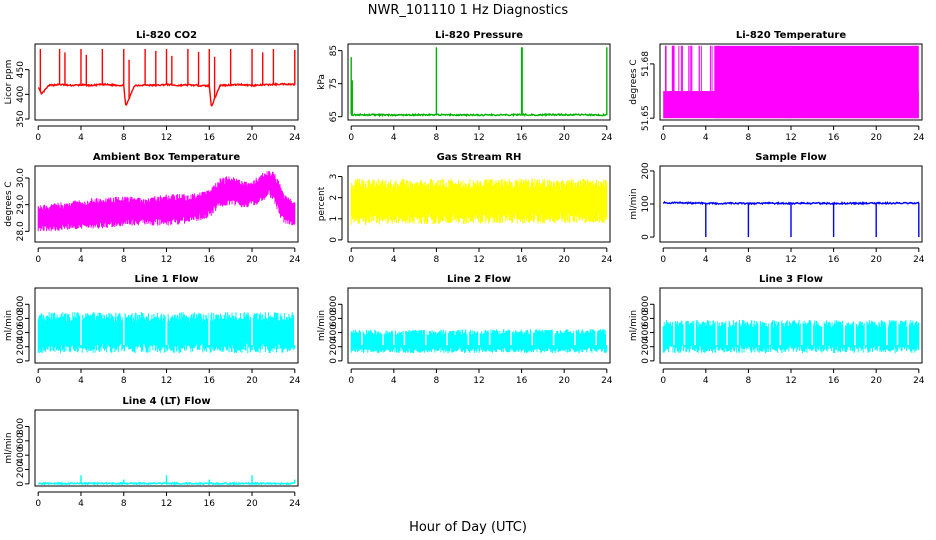 The height and width of the screenshot is (540, 936). I want to click on y-tick-label: 75, so click(334, 83).